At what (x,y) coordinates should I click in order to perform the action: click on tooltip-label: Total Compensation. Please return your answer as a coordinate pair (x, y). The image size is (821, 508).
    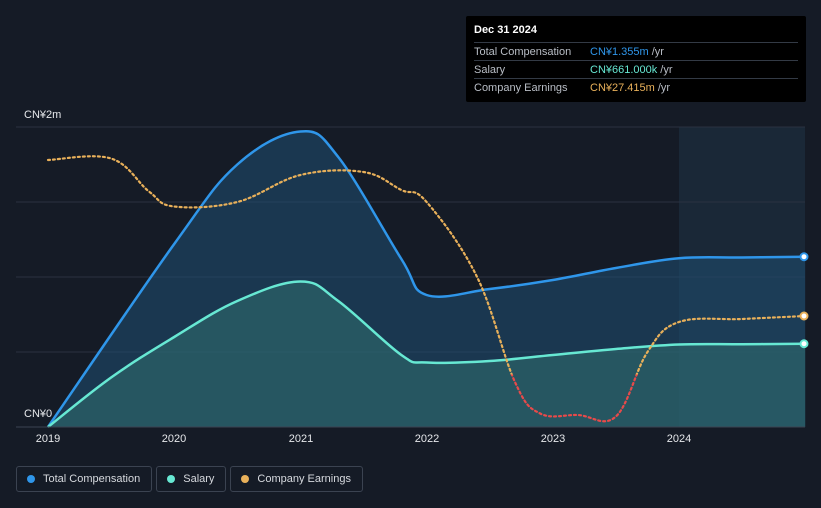
    Looking at the image, I should click on (523, 51).